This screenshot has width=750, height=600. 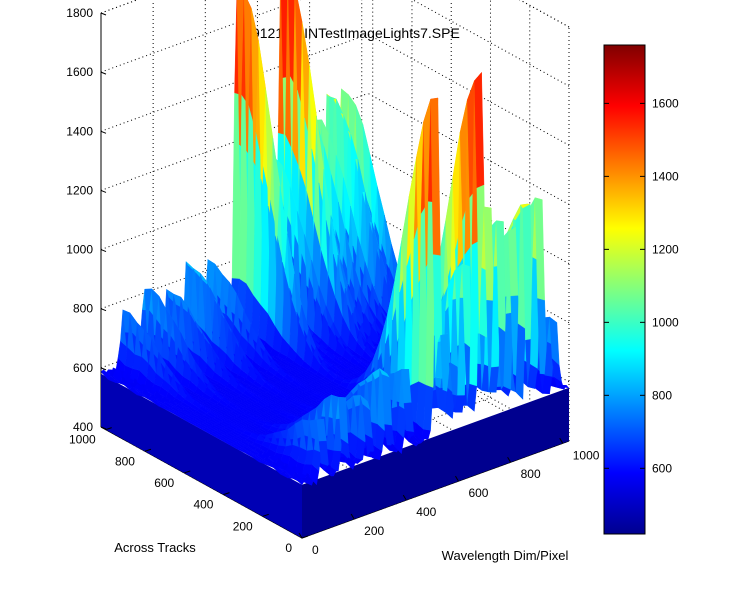 I want to click on surface-side-wall, so click(x=201, y=455).